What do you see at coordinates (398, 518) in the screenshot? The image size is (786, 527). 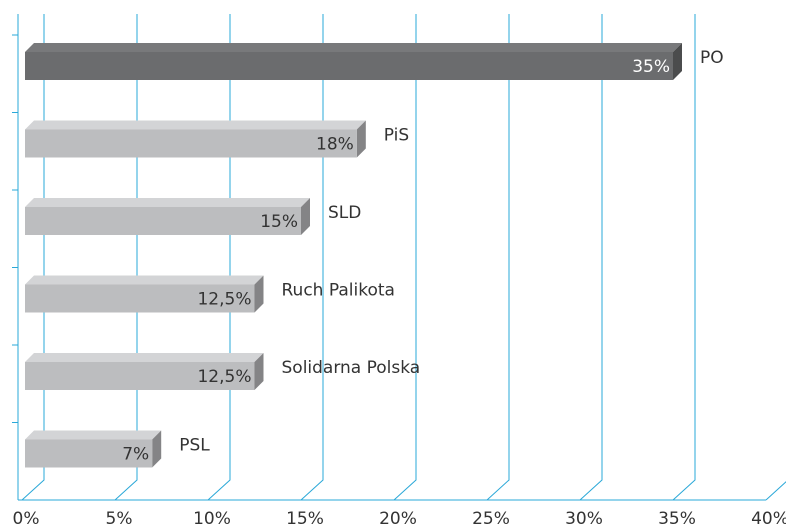 I see `x-tick-label: 20%` at bounding box center [398, 518].